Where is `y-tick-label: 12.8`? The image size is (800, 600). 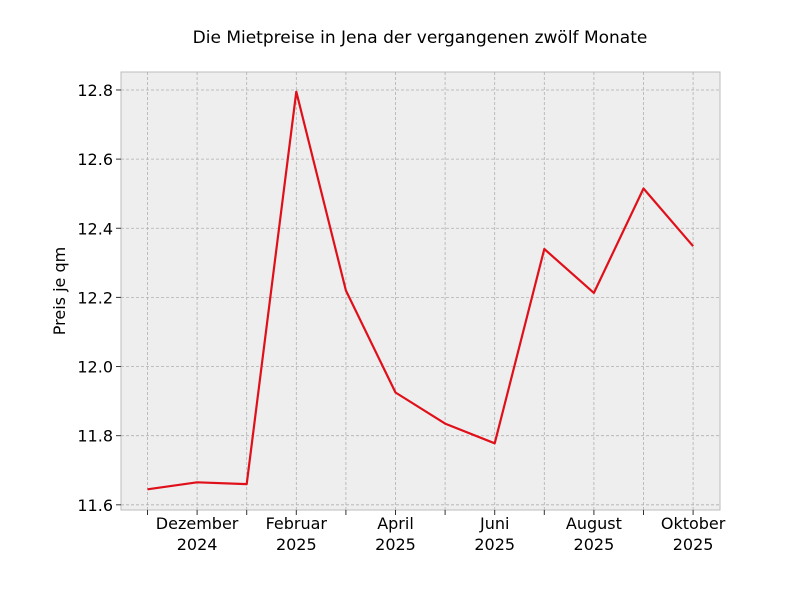 y-tick-label: 12.8 is located at coordinates (95, 90).